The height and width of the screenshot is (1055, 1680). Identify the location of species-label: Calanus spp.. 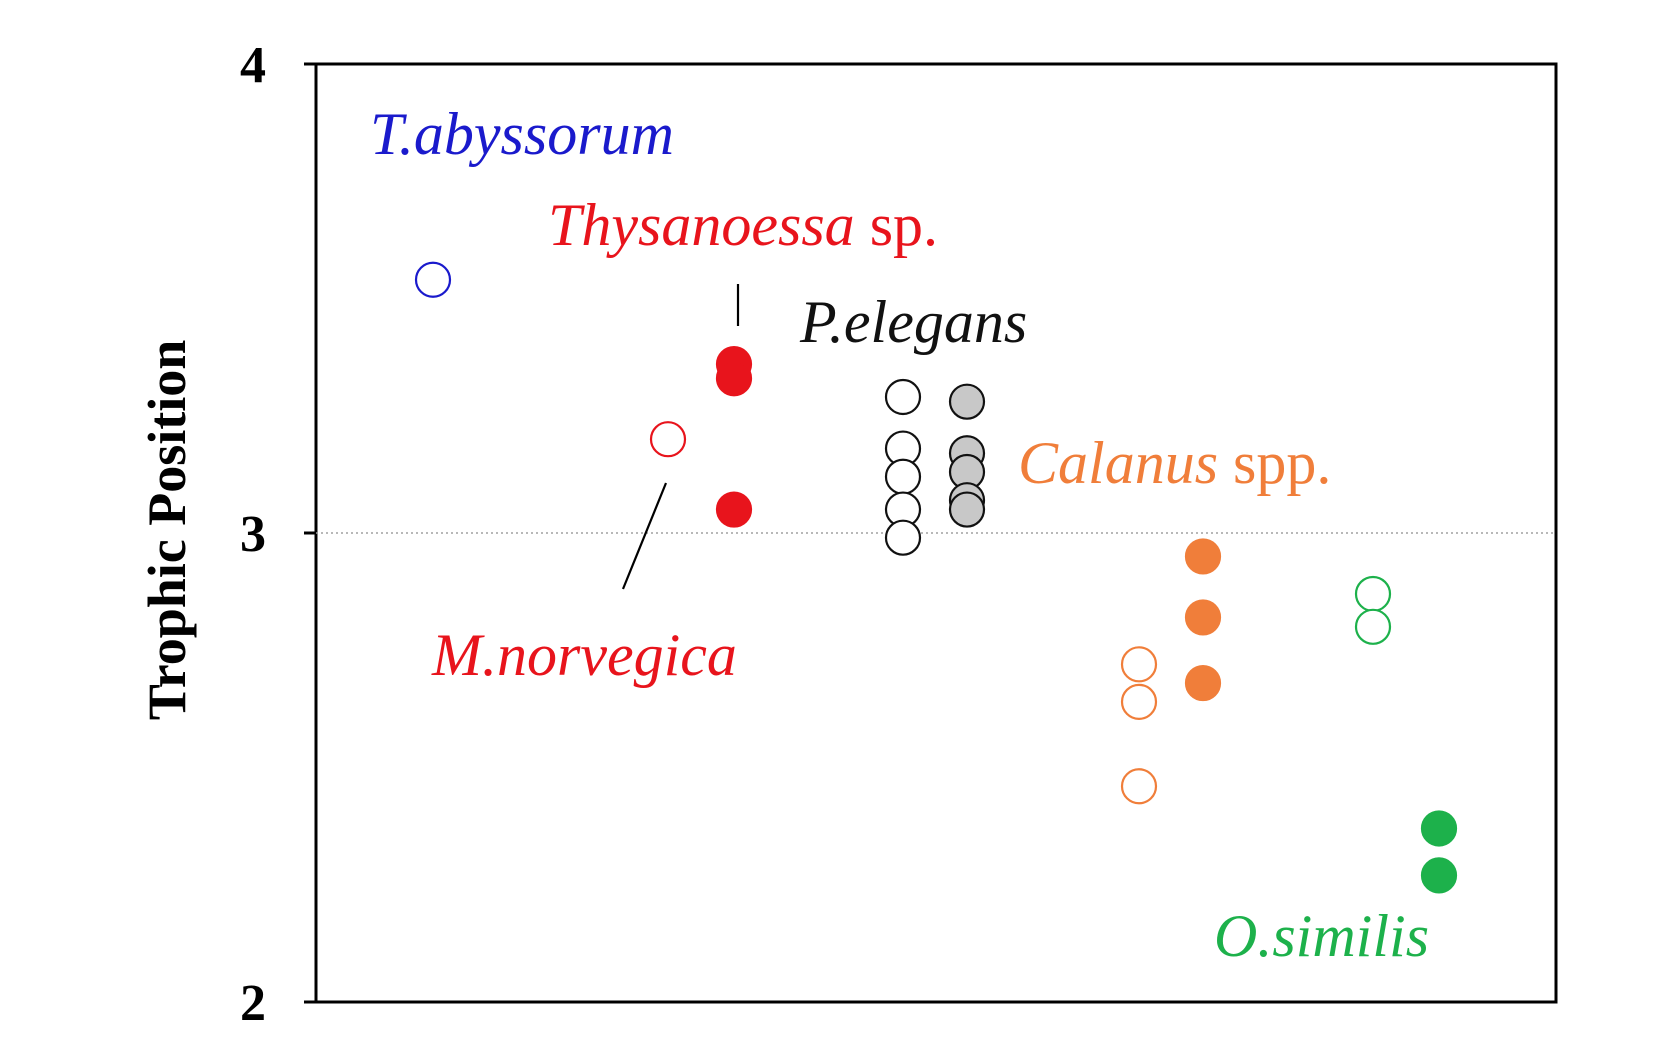
(1174, 463).